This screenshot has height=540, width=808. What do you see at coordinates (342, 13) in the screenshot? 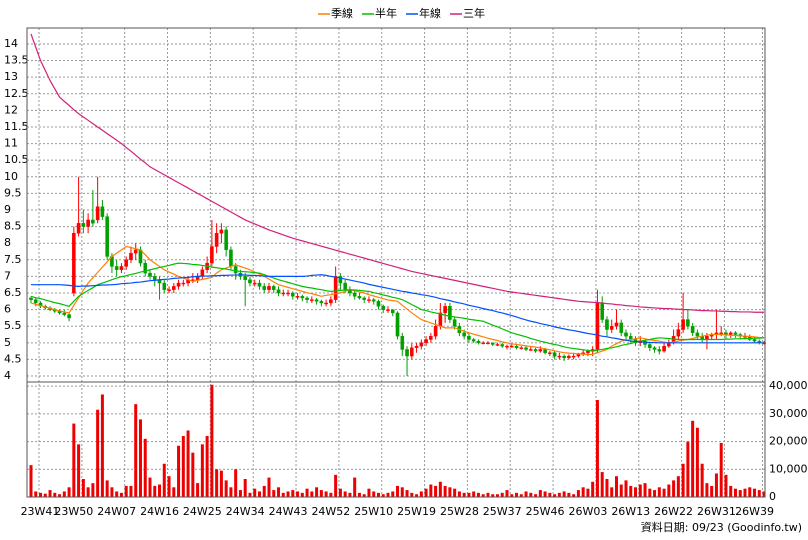
I see `legend-label: 季線` at bounding box center [342, 13].